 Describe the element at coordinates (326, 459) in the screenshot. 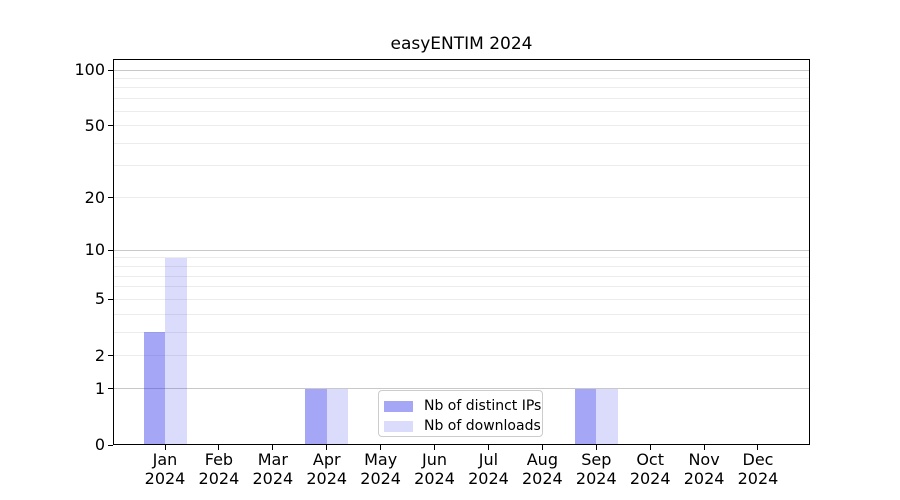

I see `x-tick-month: Apr` at that location.